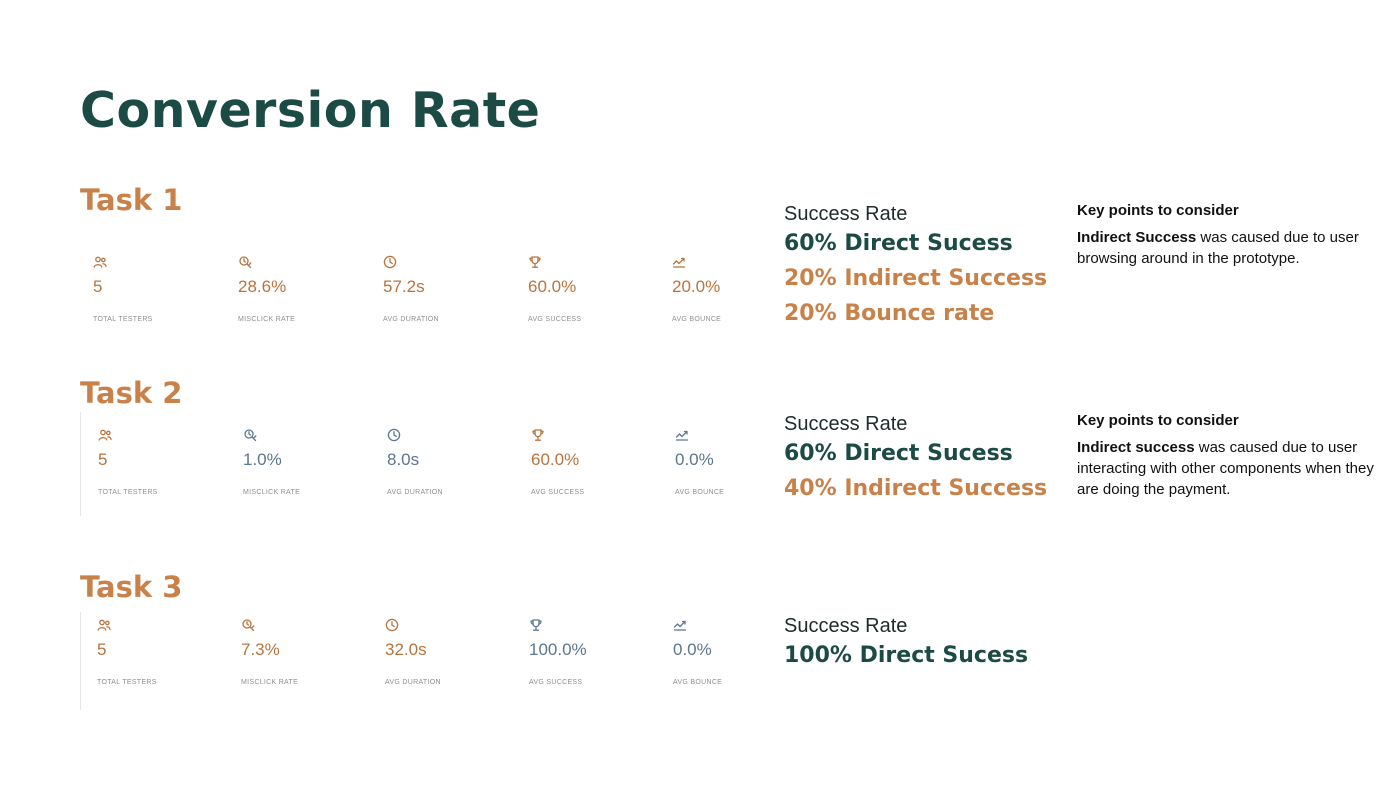 This screenshot has width=1400, height=788. I want to click on stat-misclick-rate: 28.6% MISCLICK RATE, so click(303, 305).